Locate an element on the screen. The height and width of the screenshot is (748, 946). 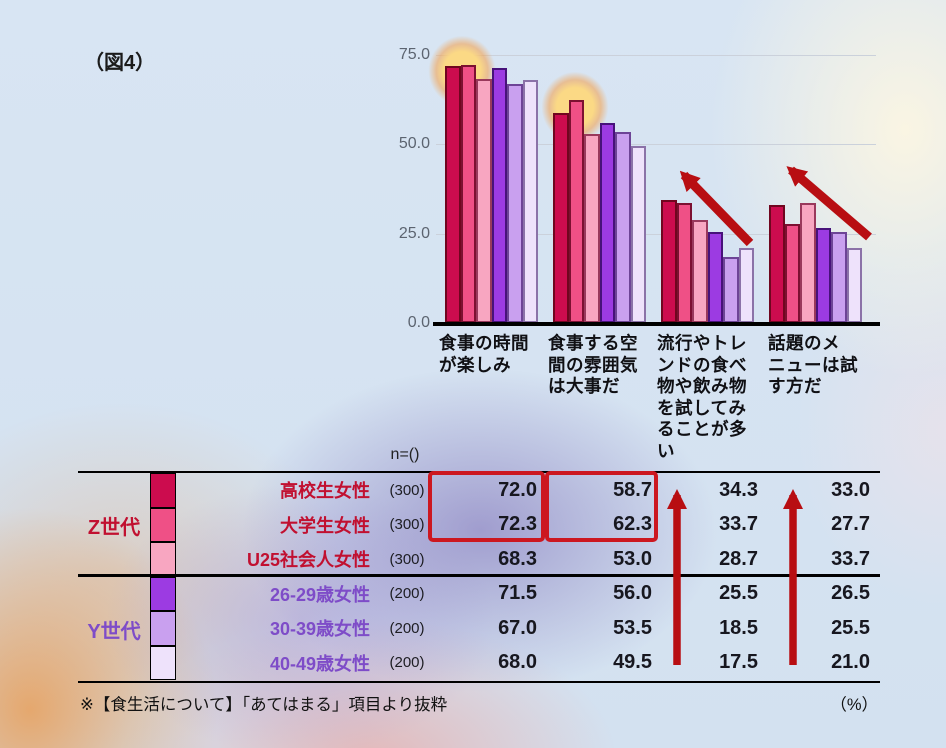
bar-大学生女性-cat4 is located at coordinates (792, 273).